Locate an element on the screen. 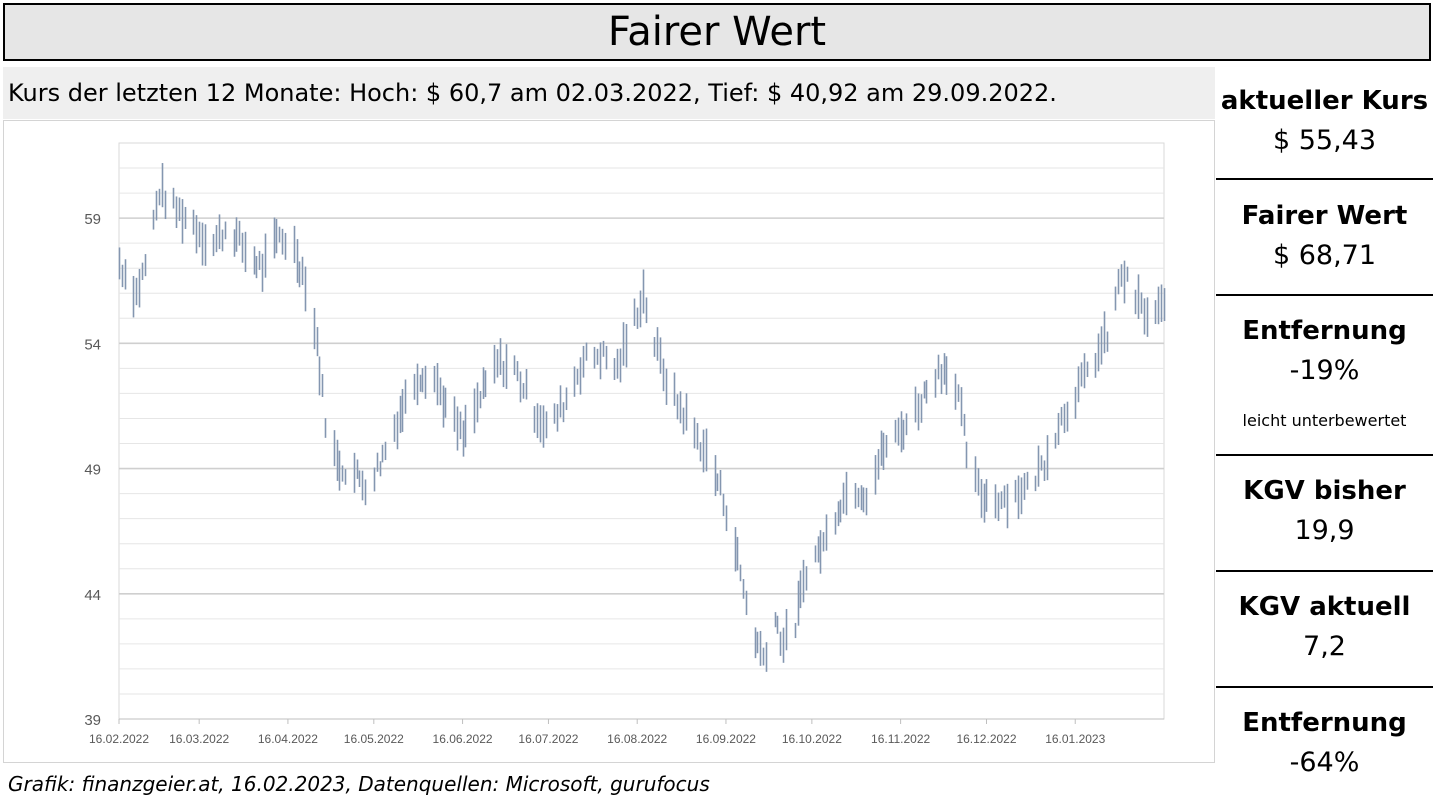  y-tick-label: 39 is located at coordinates (92, 720).